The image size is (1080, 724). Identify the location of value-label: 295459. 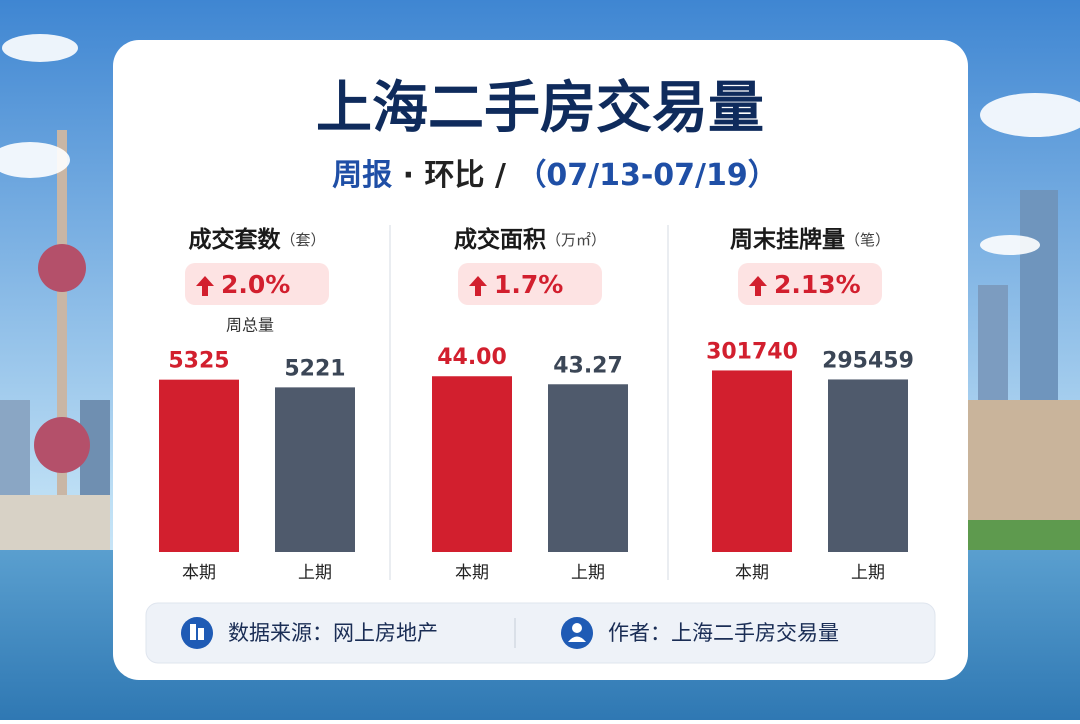
(868, 360).